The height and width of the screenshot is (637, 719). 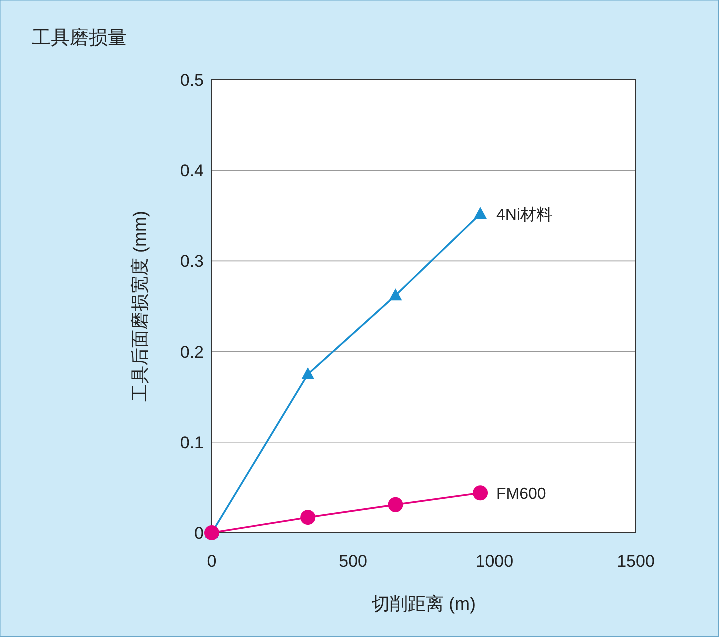 What do you see at coordinates (521, 495) in the screenshot?
I see `series-label: FM600` at bounding box center [521, 495].